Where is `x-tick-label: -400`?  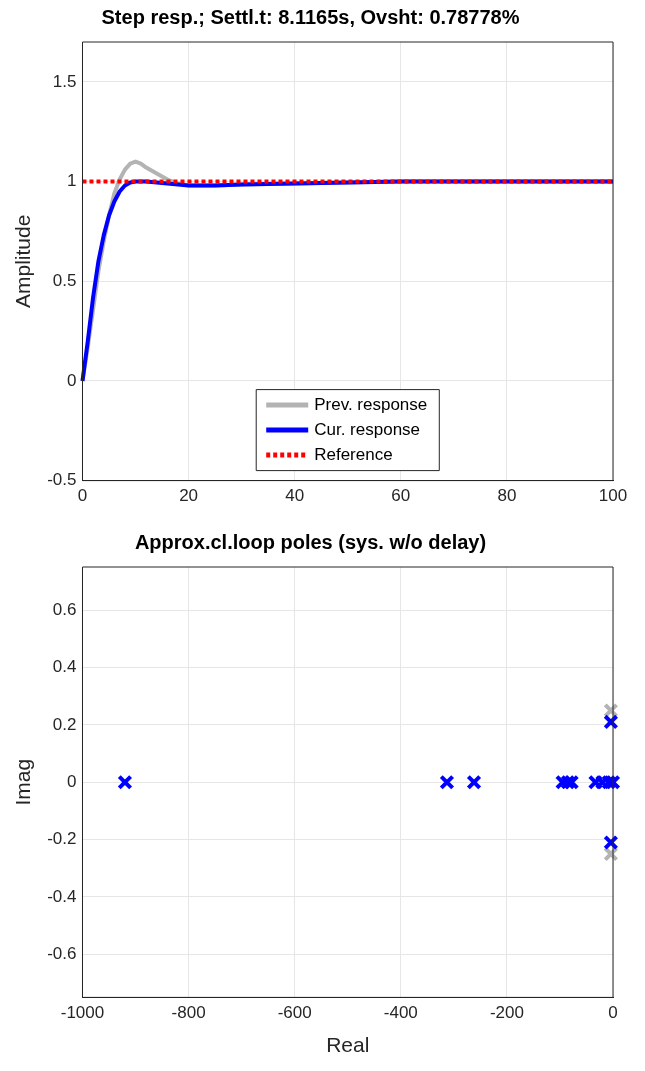
x-tick-label: -400 is located at coordinates (400, 1013).